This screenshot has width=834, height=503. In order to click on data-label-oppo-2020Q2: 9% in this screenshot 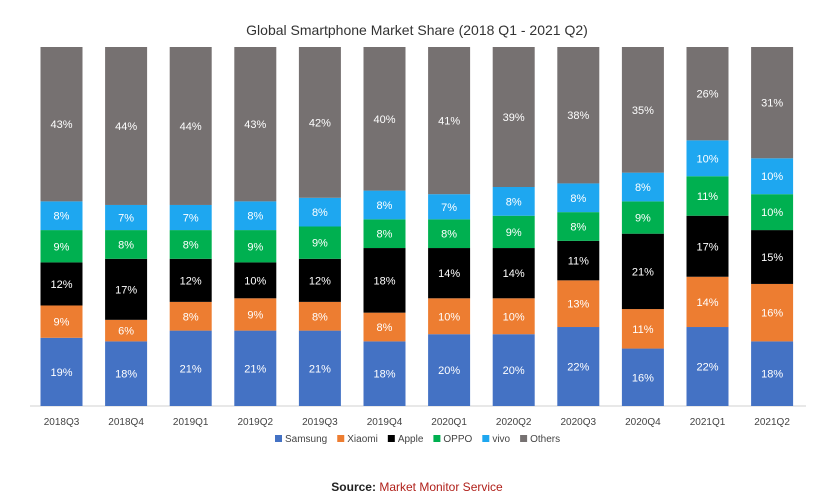, I will do `click(514, 233)`.